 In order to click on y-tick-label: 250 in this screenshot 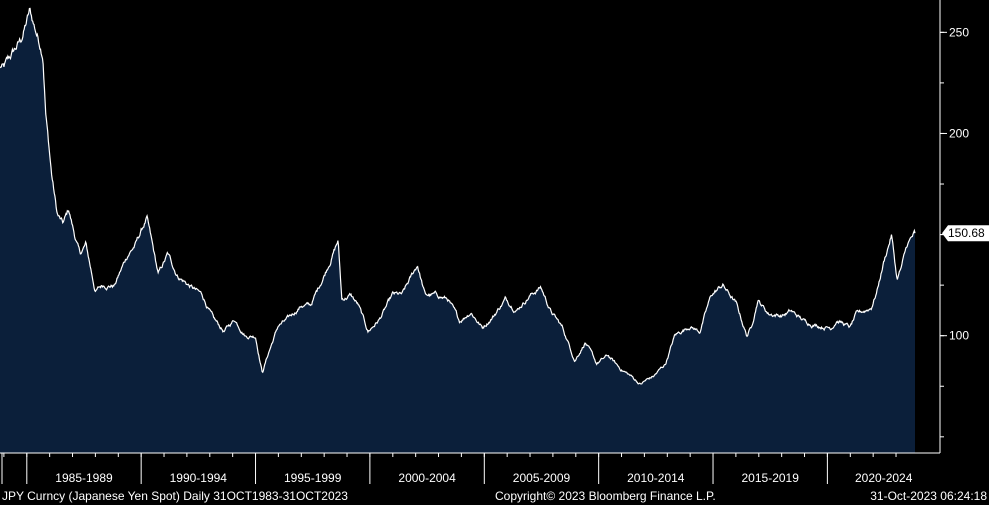, I will do `click(959, 32)`.